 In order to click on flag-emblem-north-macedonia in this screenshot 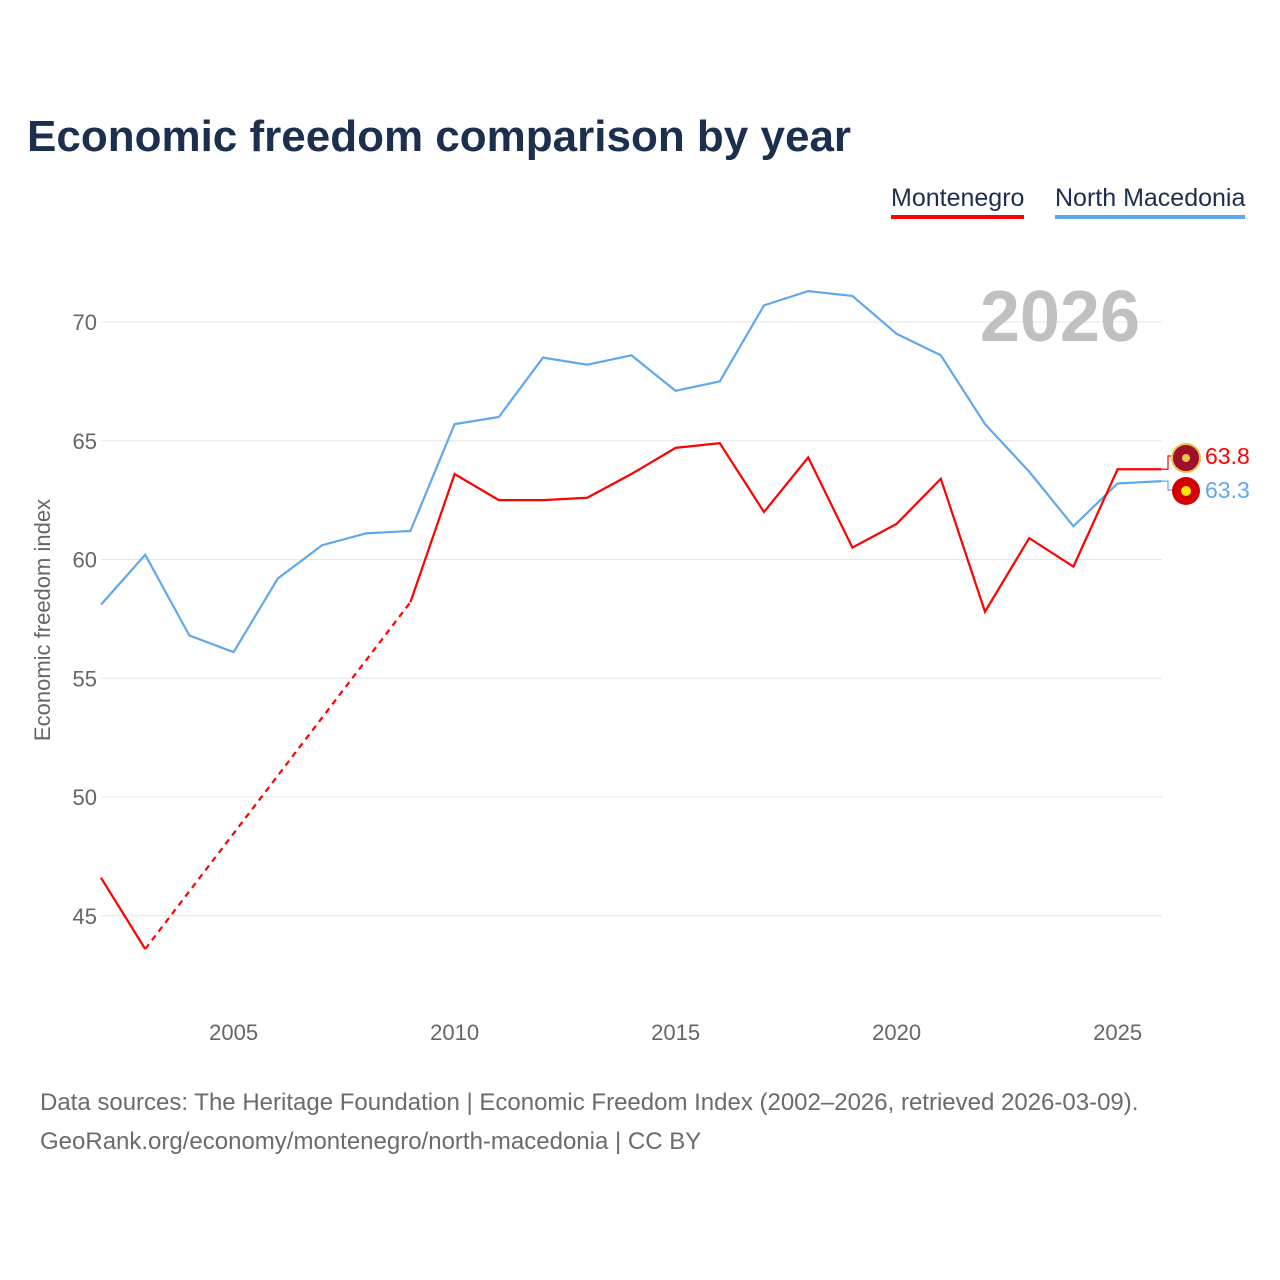, I will do `click(1186, 491)`.